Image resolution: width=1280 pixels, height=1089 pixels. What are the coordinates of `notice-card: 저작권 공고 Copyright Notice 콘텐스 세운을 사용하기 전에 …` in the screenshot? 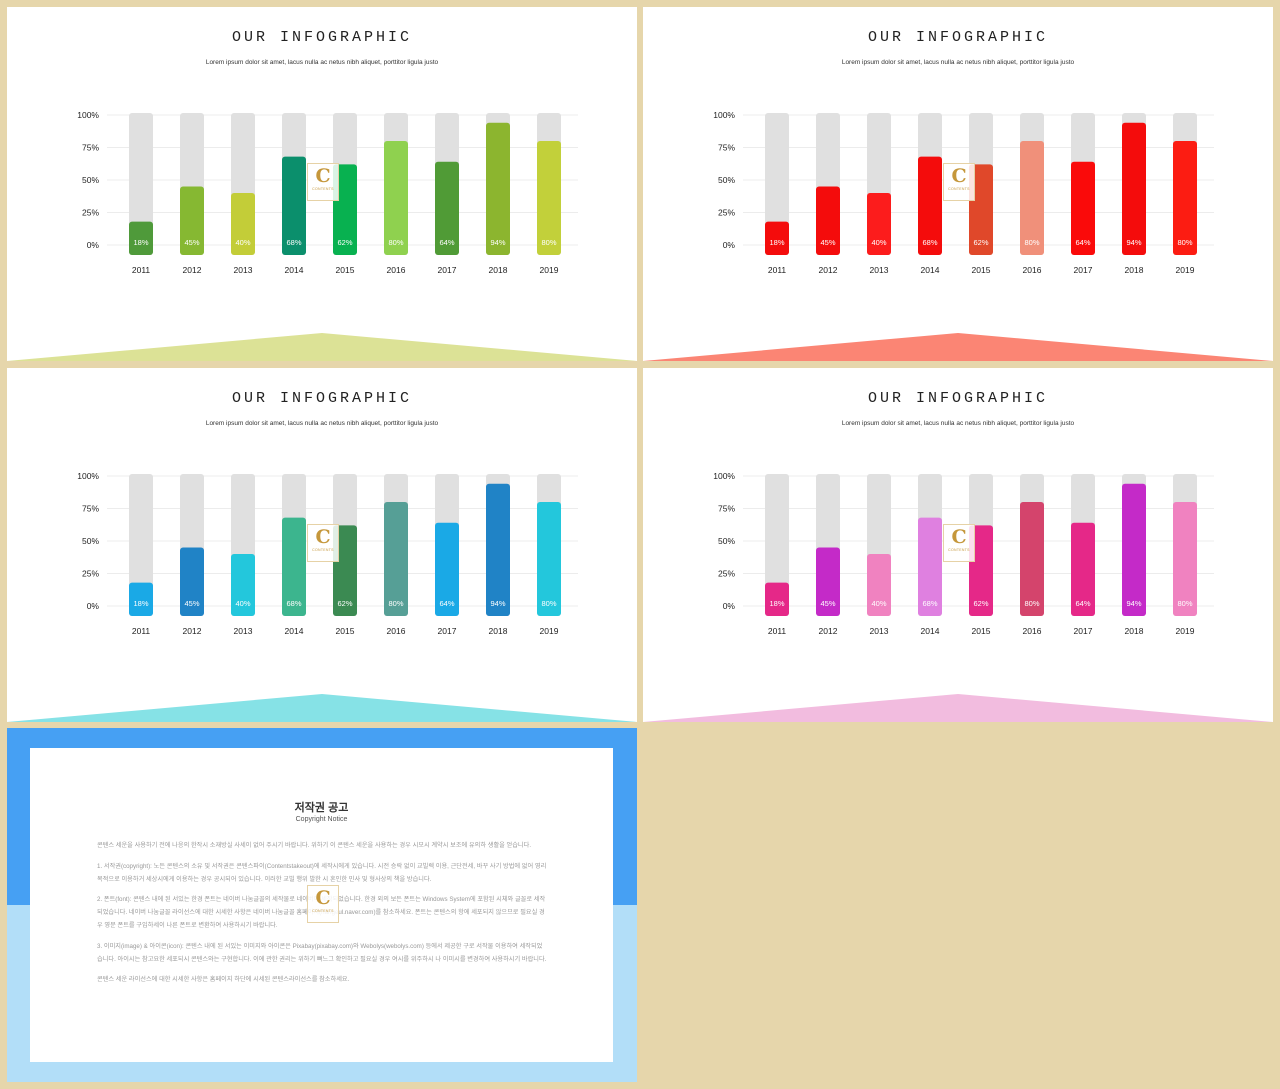 It's located at (321, 905).